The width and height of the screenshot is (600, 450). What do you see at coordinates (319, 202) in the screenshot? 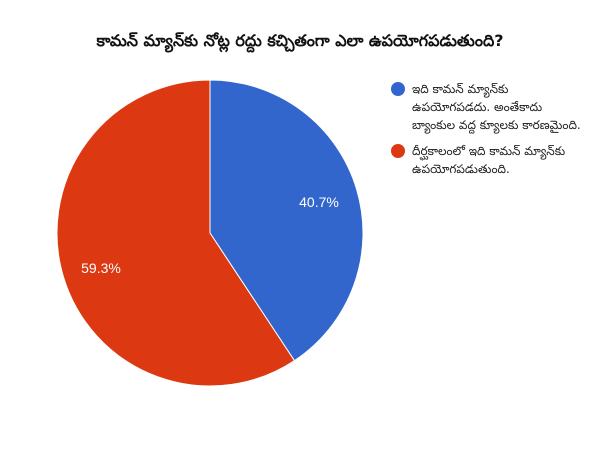
I see `slice-label-not-useful: 40.7%` at bounding box center [319, 202].